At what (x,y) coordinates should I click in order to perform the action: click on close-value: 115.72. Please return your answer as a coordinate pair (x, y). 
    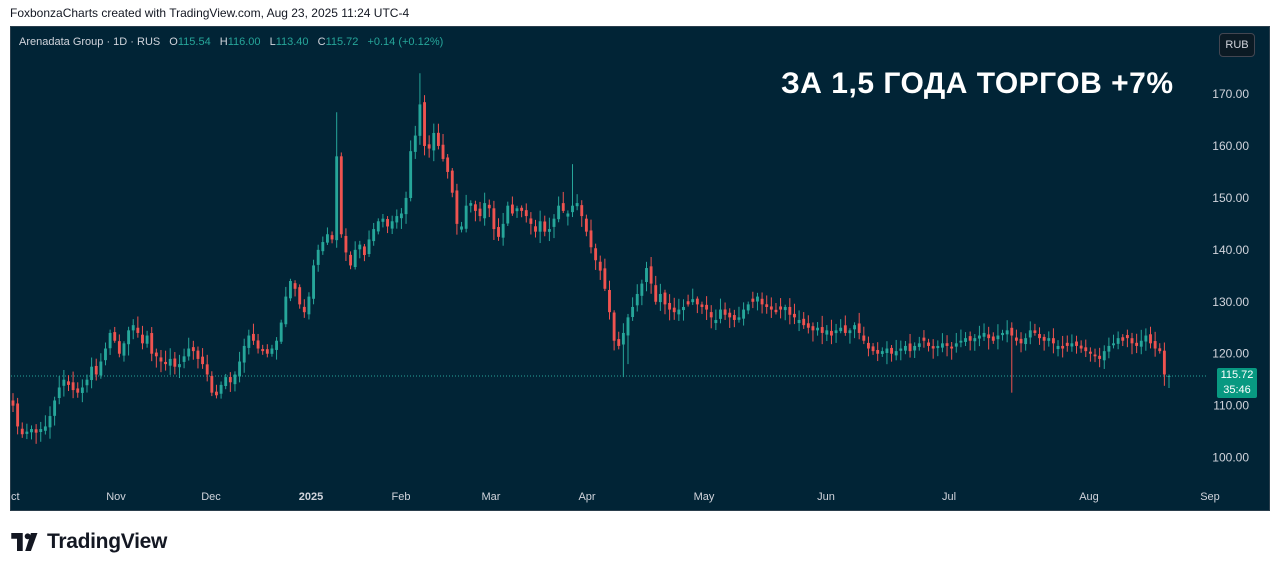
    Looking at the image, I should click on (342, 42).